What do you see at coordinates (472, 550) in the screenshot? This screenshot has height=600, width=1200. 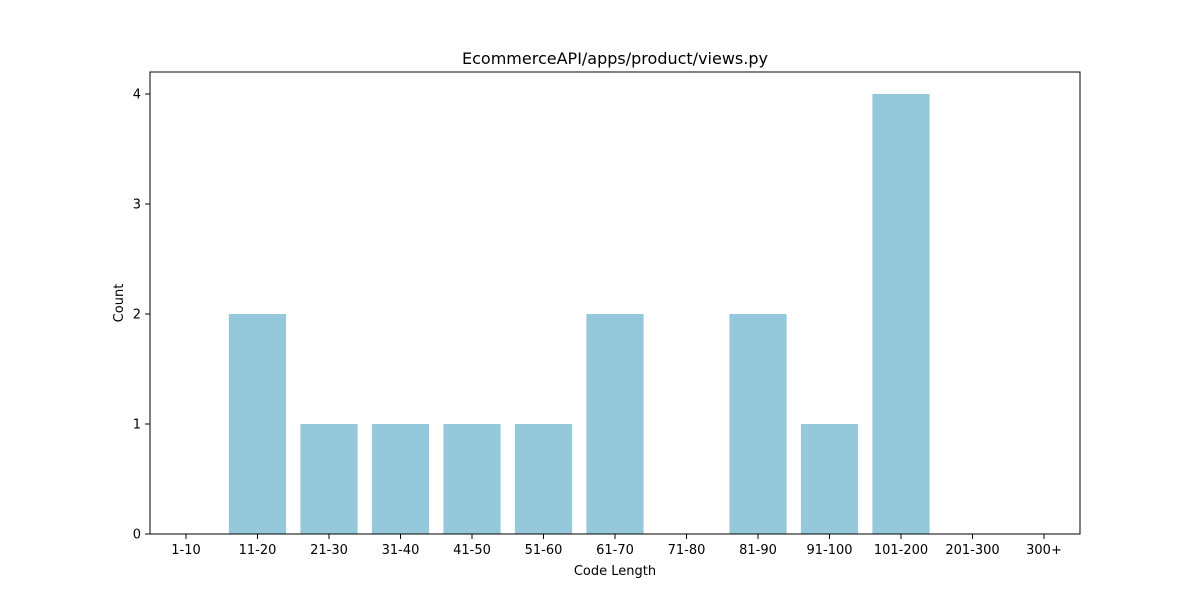 I see `x-tick-label: 41-50` at bounding box center [472, 550].